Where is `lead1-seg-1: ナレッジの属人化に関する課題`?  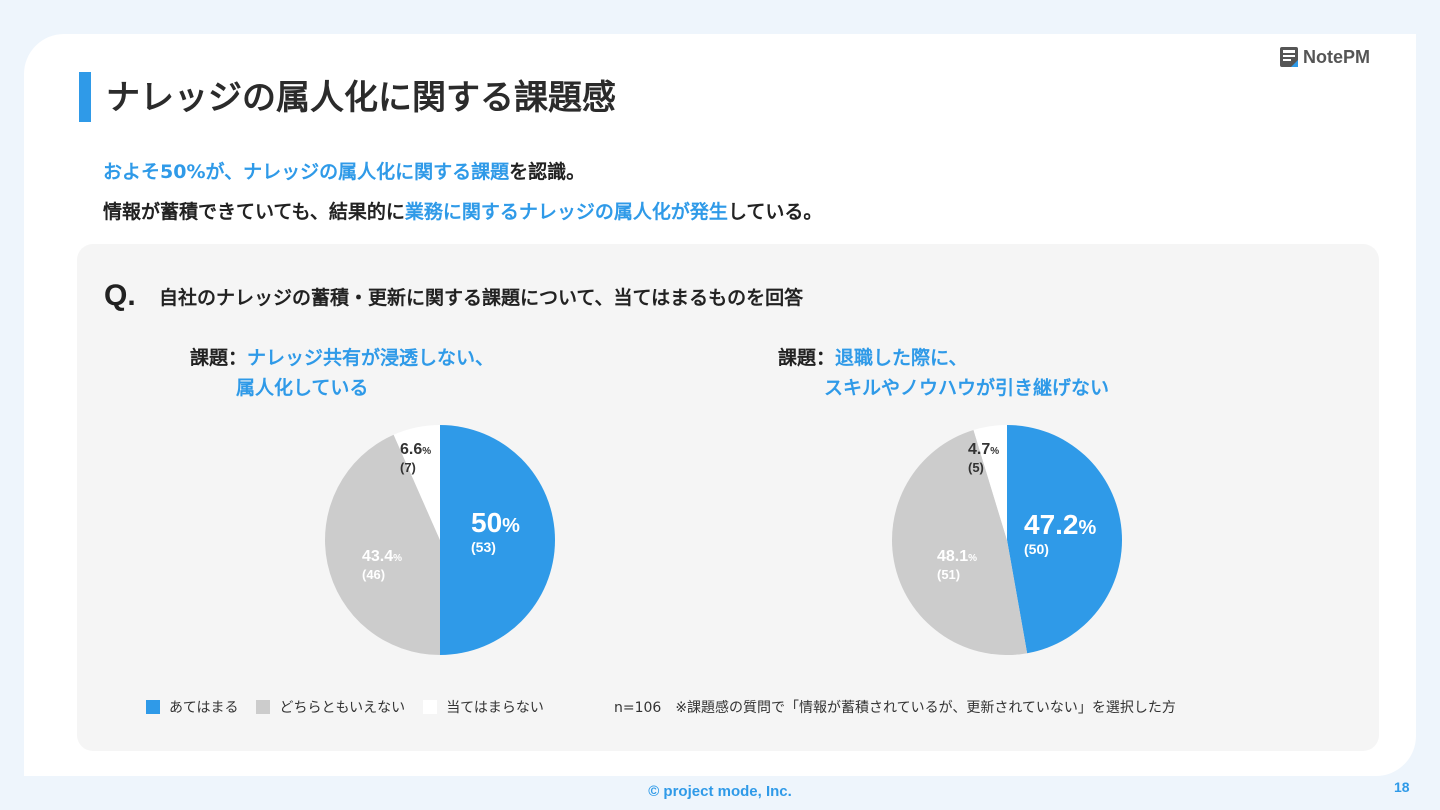 lead1-seg-1: ナレッジの属人化に関する課題 is located at coordinates (376, 172).